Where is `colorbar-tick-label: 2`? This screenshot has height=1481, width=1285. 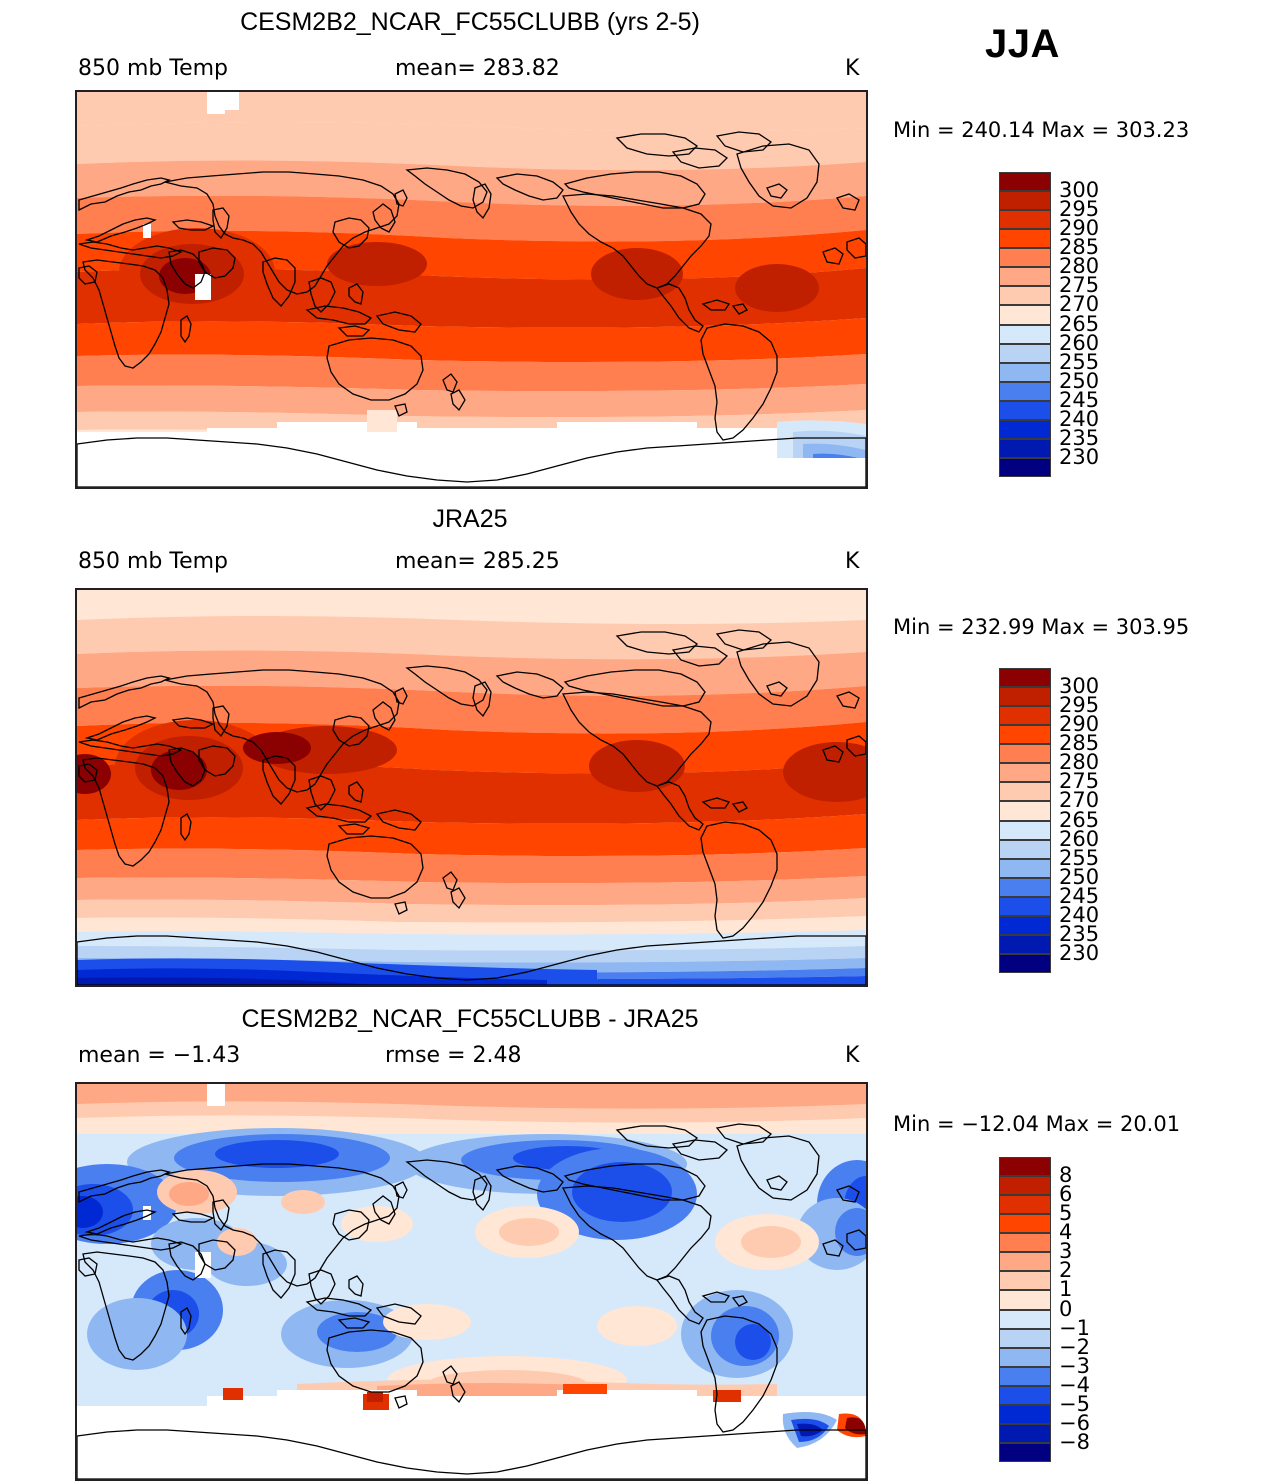 colorbar-tick-label: 2 is located at coordinates (1066, 1270).